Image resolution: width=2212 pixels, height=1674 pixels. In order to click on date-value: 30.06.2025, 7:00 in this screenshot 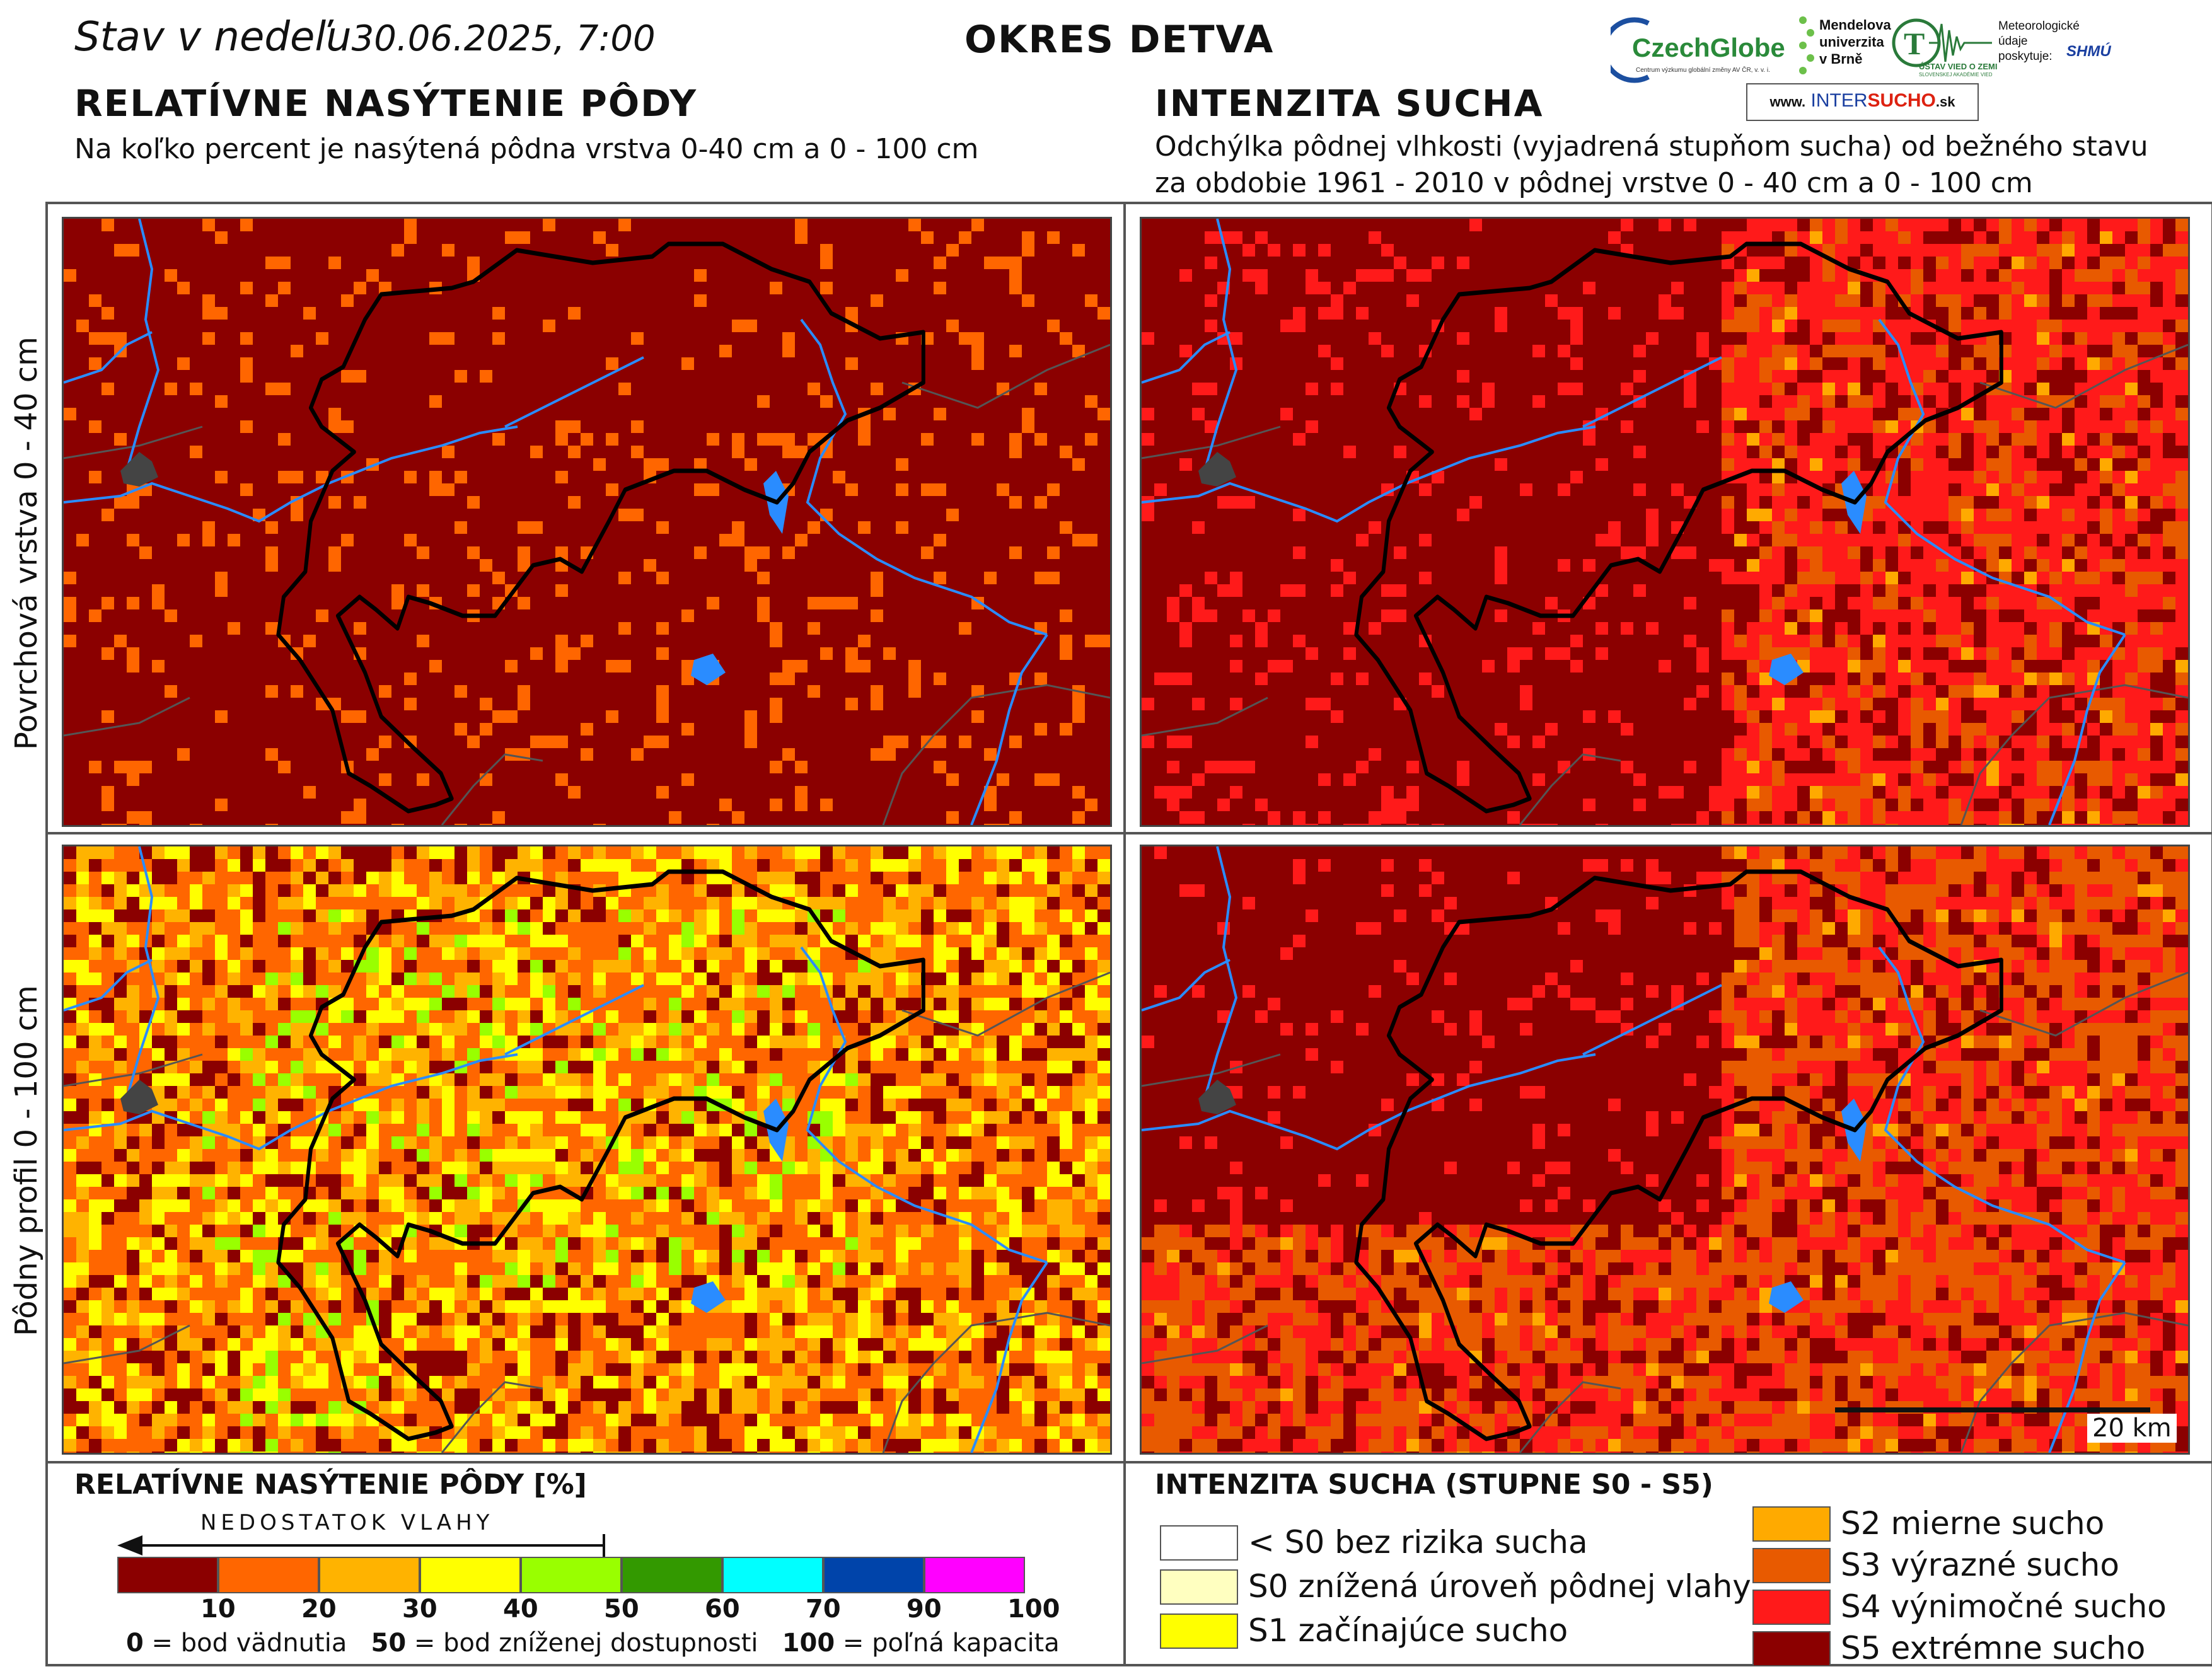, I will do `click(503, 38)`.